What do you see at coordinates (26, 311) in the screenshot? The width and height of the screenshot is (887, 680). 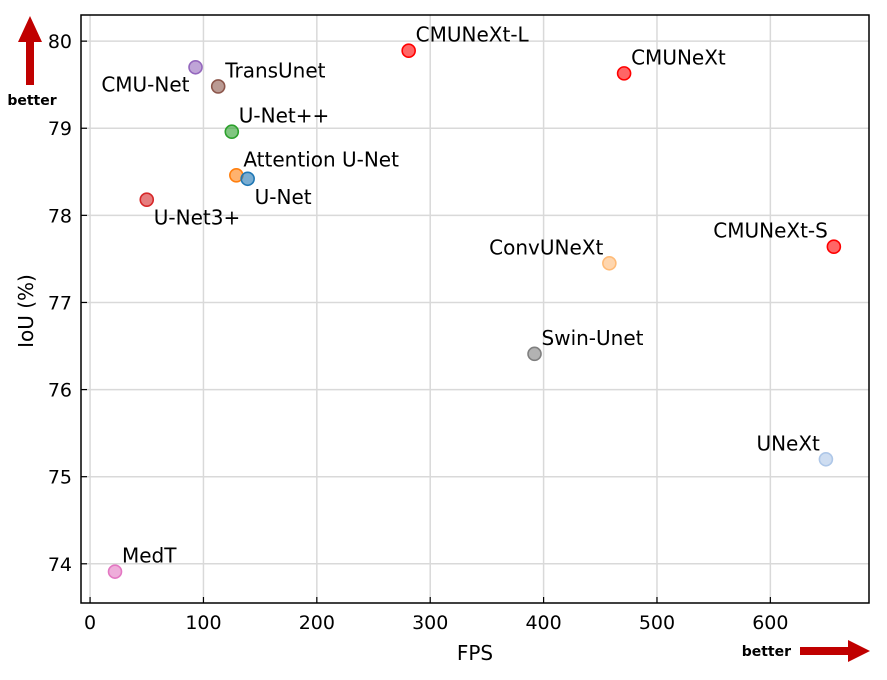 I see `y-axis-title: IoU (%)` at bounding box center [26, 311].